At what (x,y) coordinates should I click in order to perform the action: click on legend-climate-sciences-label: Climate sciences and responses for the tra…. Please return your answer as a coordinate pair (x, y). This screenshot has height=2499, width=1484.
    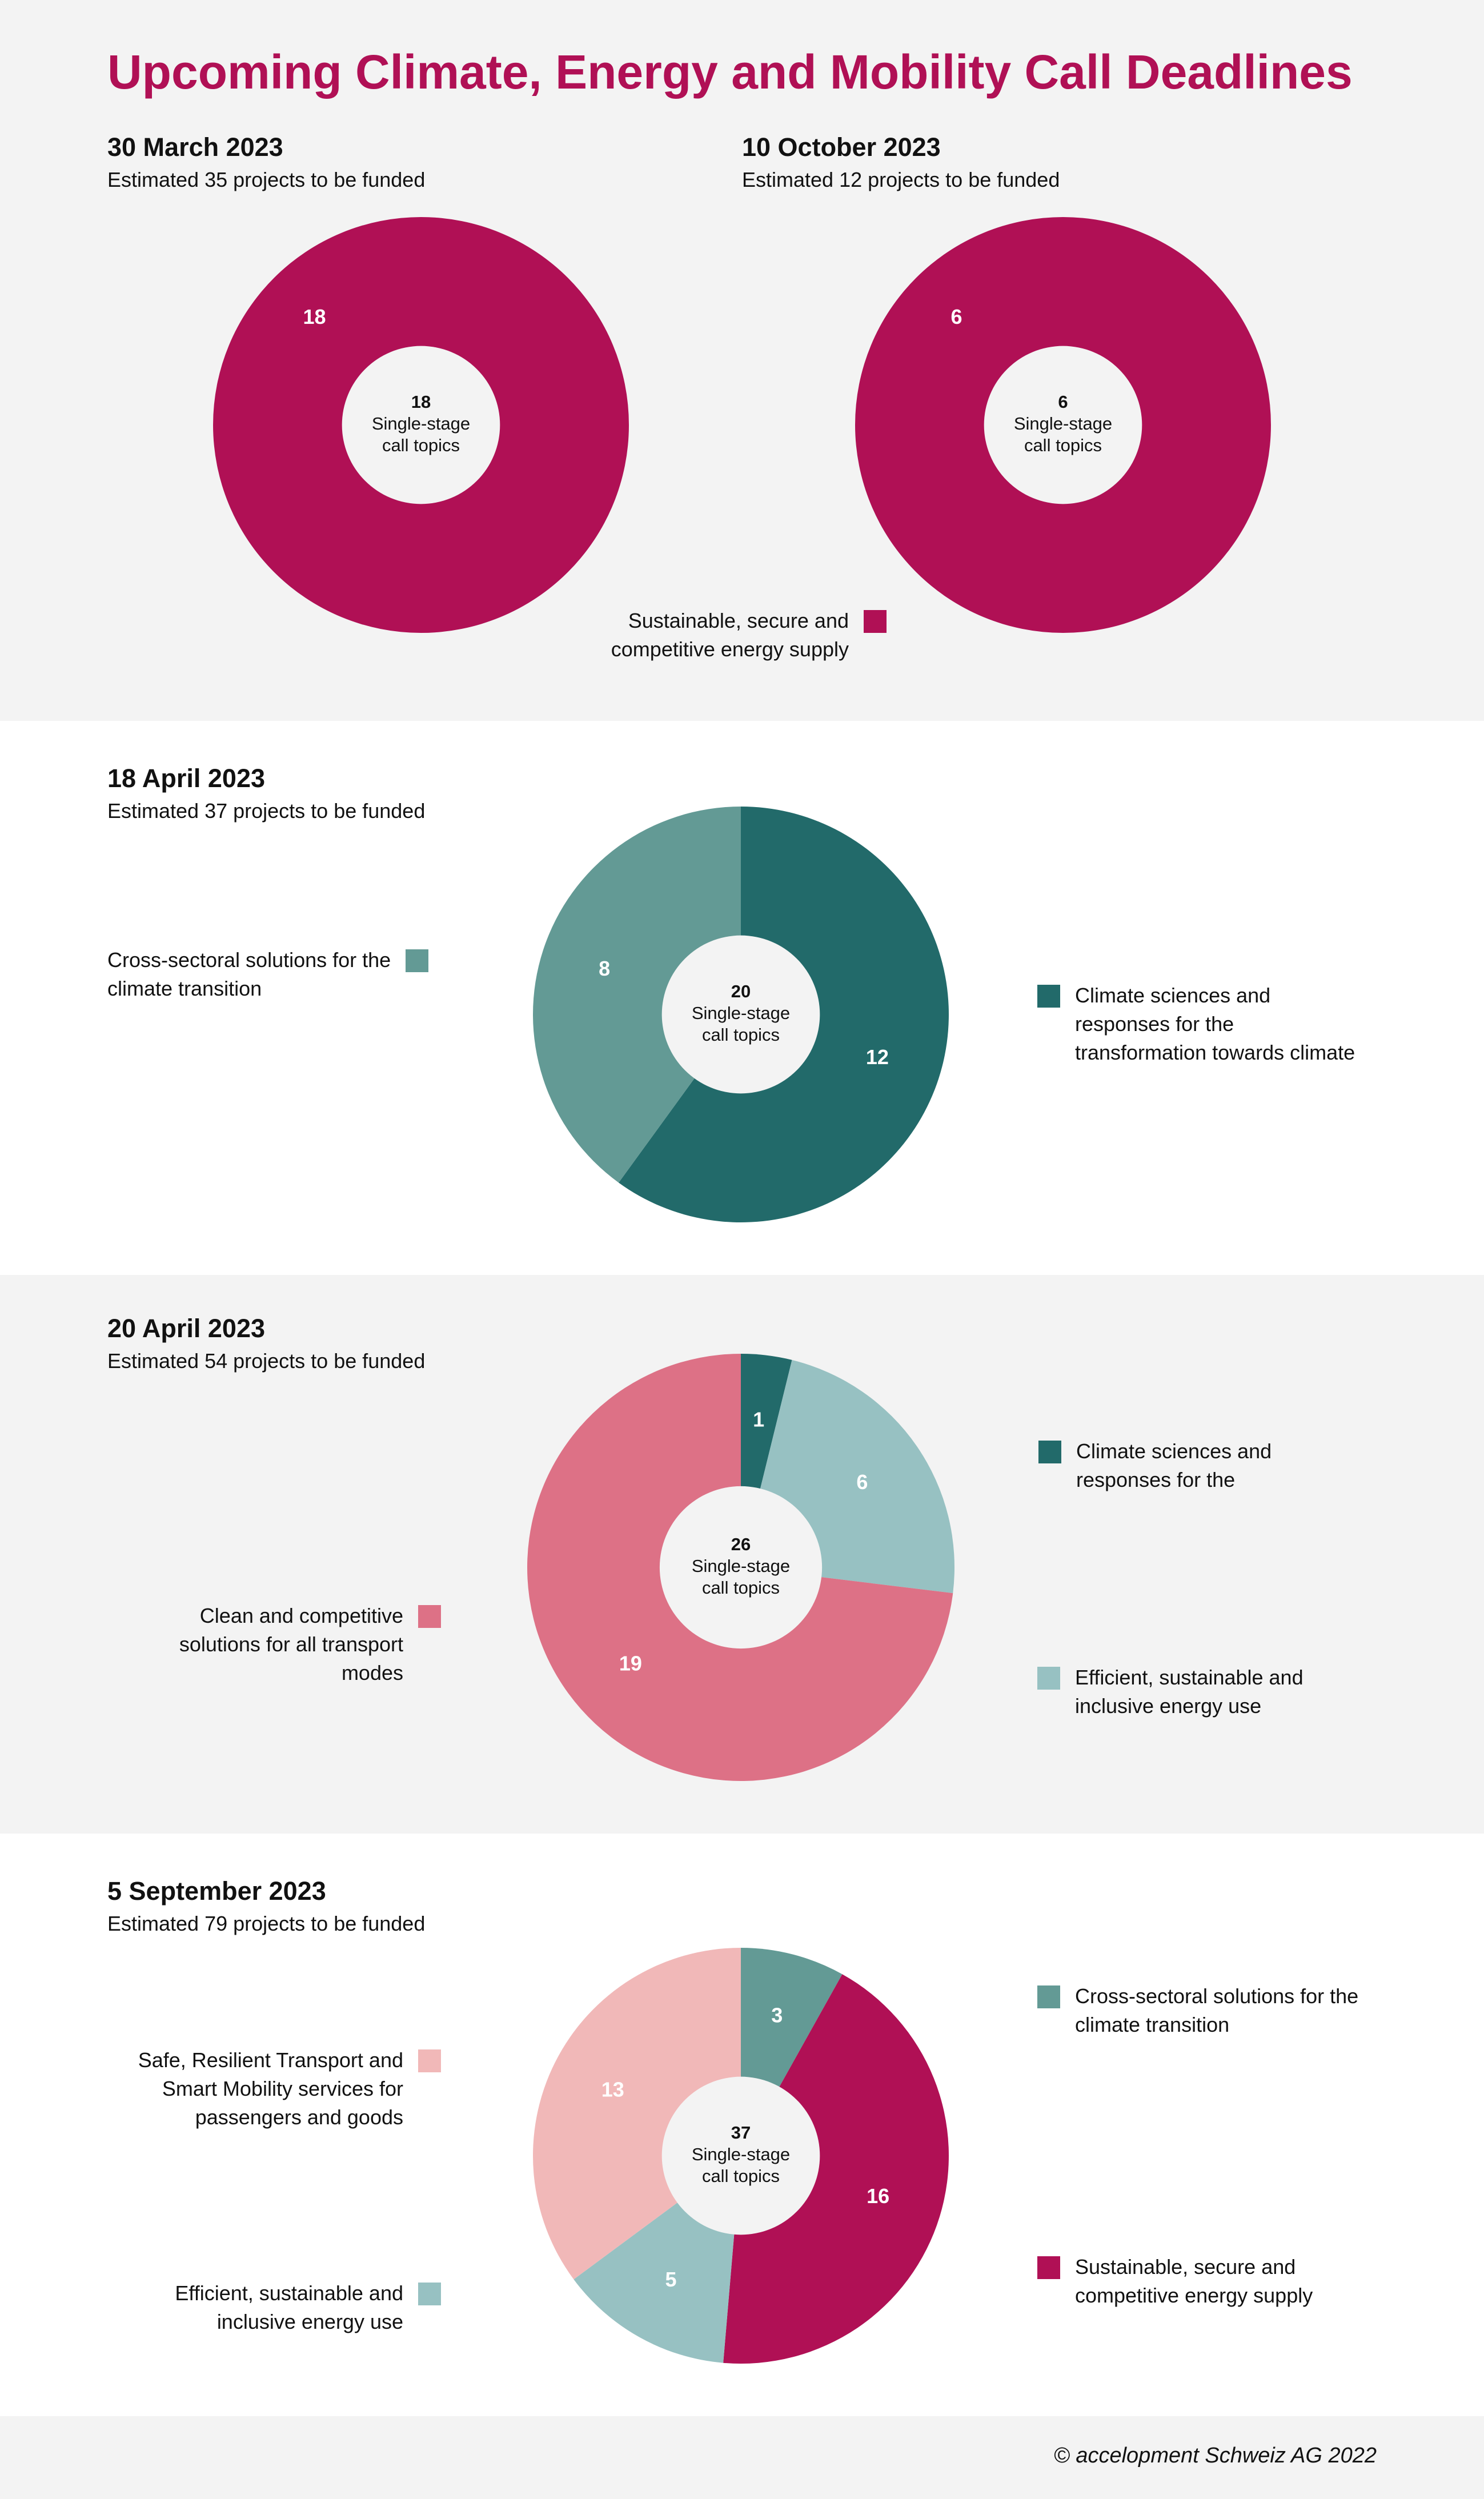
    Looking at the image, I should click on (1215, 1024).